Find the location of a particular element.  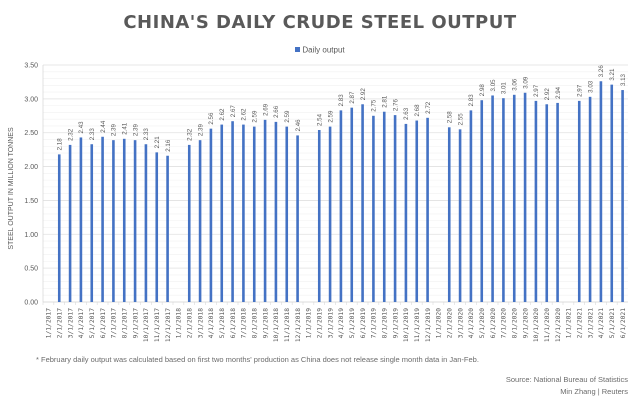

x-tick-label: 7/1/2020 is located at coordinates (504, 323).